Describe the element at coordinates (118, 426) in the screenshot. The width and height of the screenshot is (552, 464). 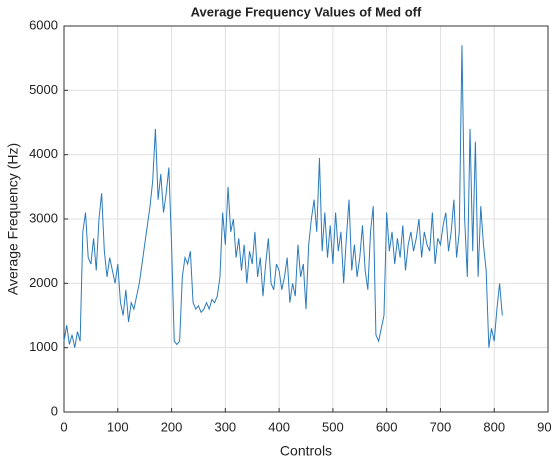
I see `x-tick-label: 100` at that location.